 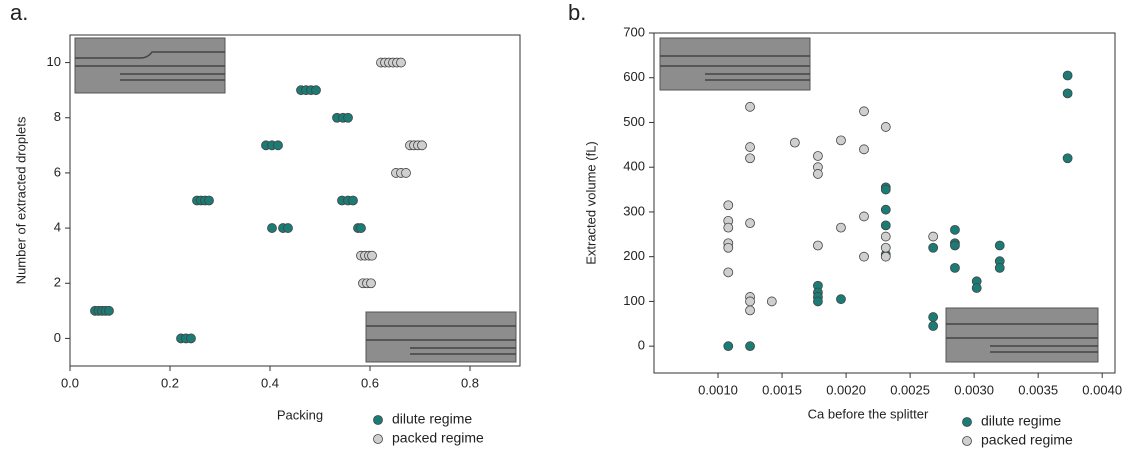 I want to click on x-tick-label: 0.0025, so click(x=910, y=389).